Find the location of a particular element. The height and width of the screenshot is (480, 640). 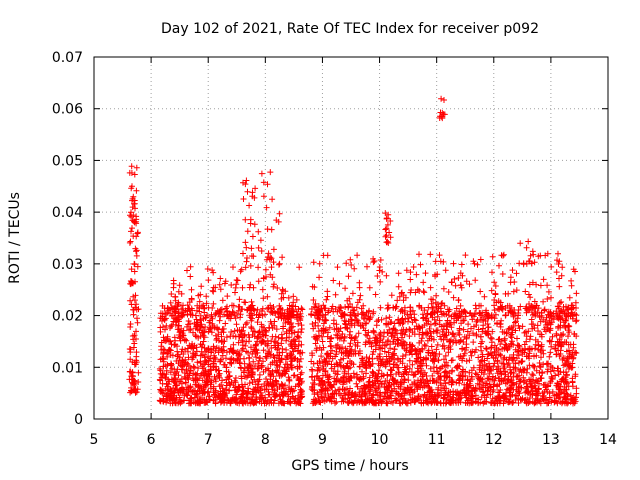

x-tick-label: 10 is located at coordinates (380, 440).